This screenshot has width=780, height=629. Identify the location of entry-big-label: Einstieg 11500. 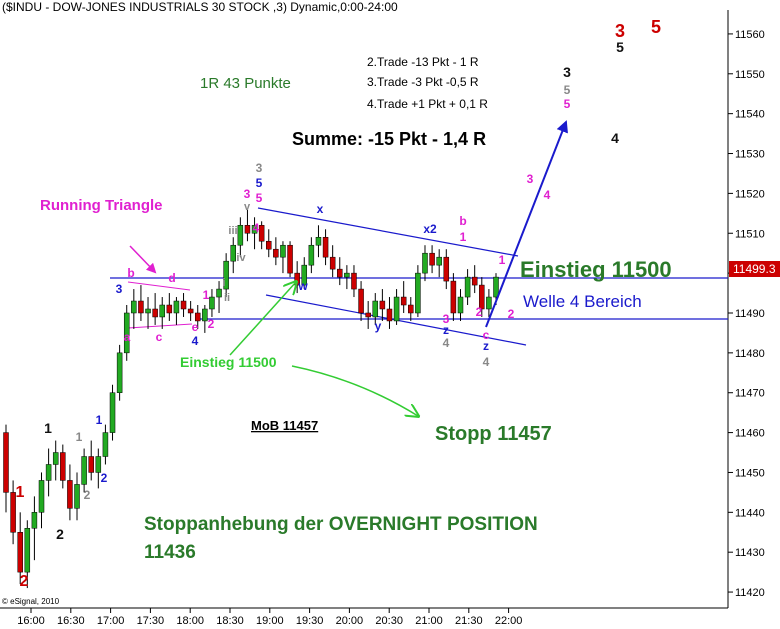
(596, 269).